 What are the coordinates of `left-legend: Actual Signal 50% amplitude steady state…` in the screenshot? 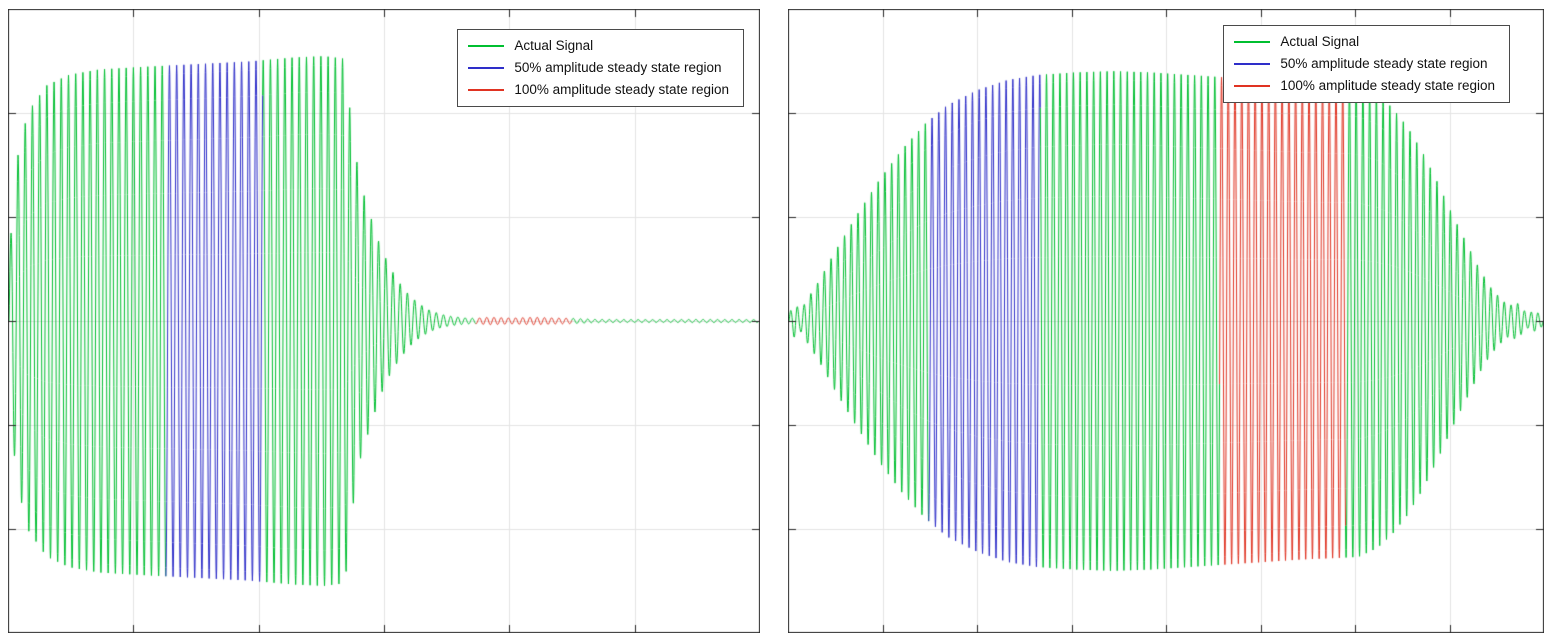 It's located at (600, 68).